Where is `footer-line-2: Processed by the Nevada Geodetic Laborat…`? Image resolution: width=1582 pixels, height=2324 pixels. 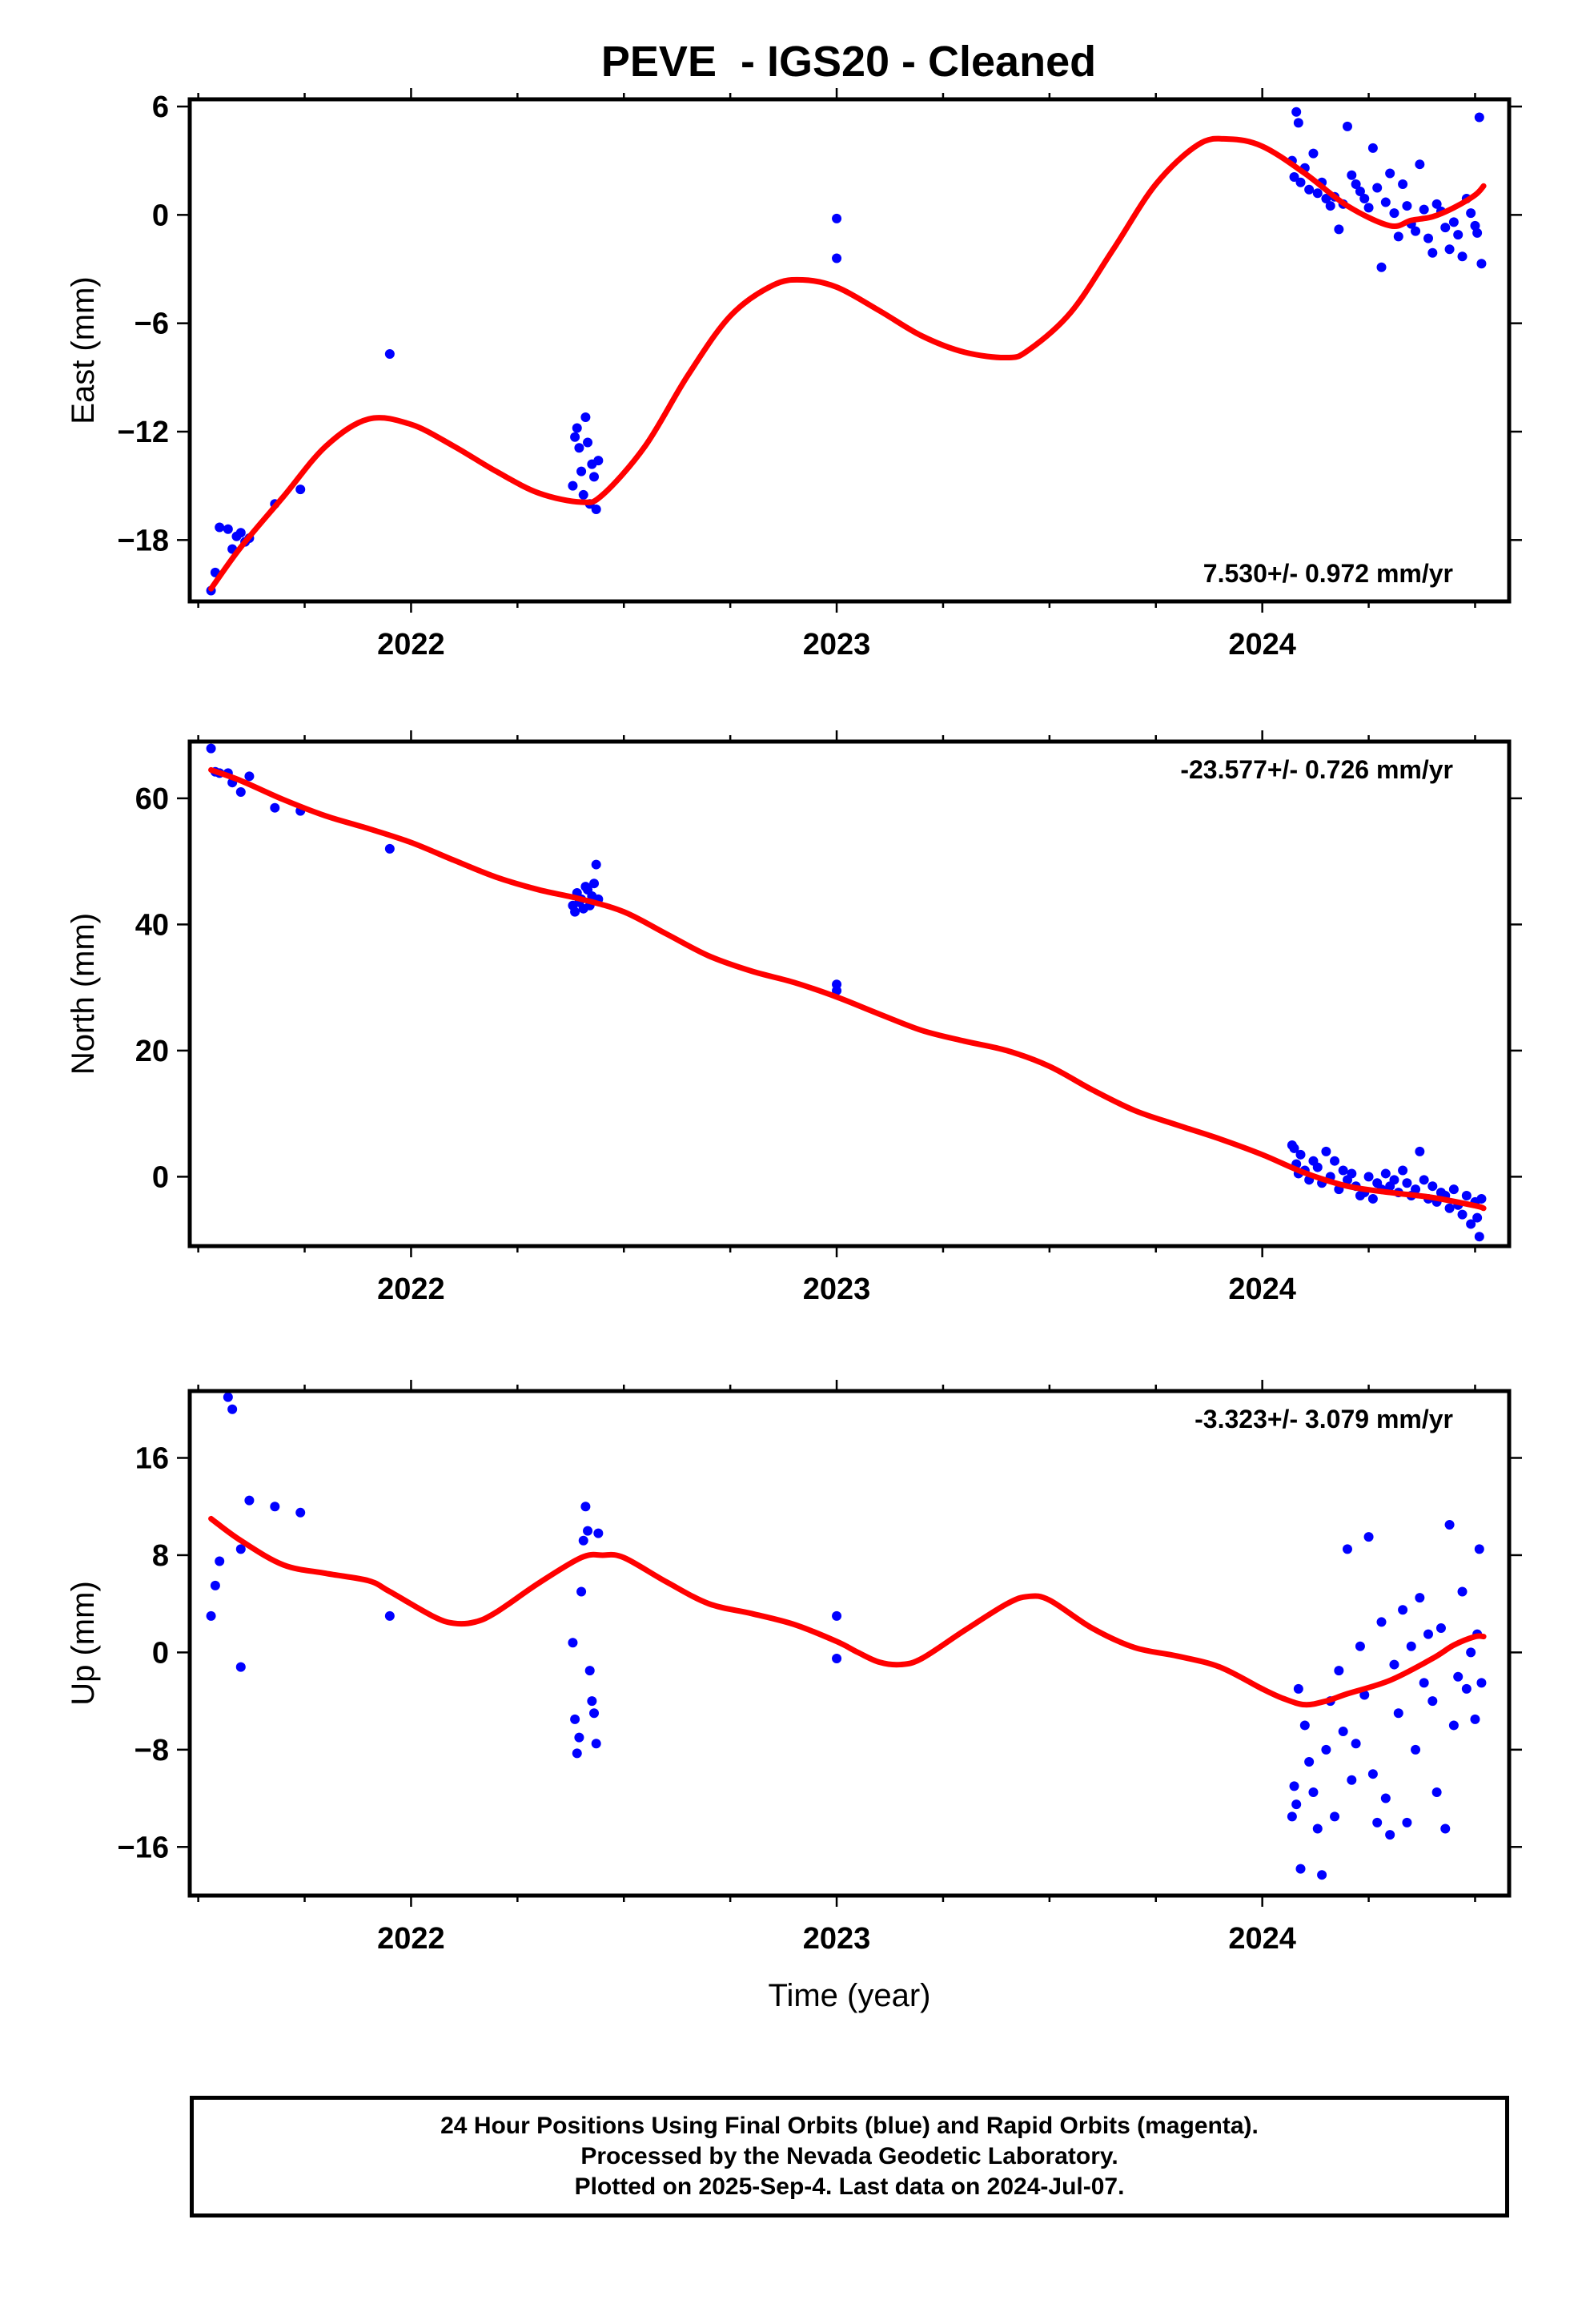
footer-line-2: Processed by the Nevada Geodetic Laborat… is located at coordinates (849, 2156).